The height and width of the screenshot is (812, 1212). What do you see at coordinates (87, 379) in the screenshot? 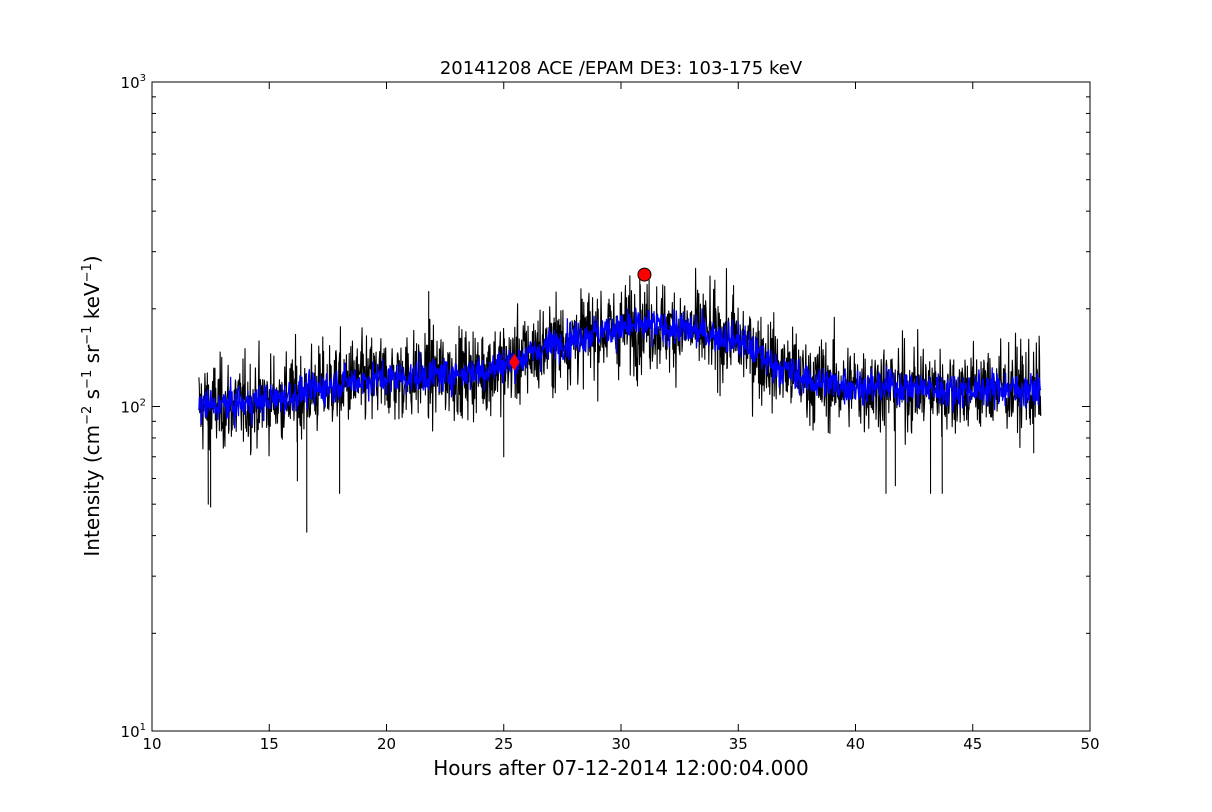
I see `y-axis-label-exp2: −1` at bounding box center [87, 379].